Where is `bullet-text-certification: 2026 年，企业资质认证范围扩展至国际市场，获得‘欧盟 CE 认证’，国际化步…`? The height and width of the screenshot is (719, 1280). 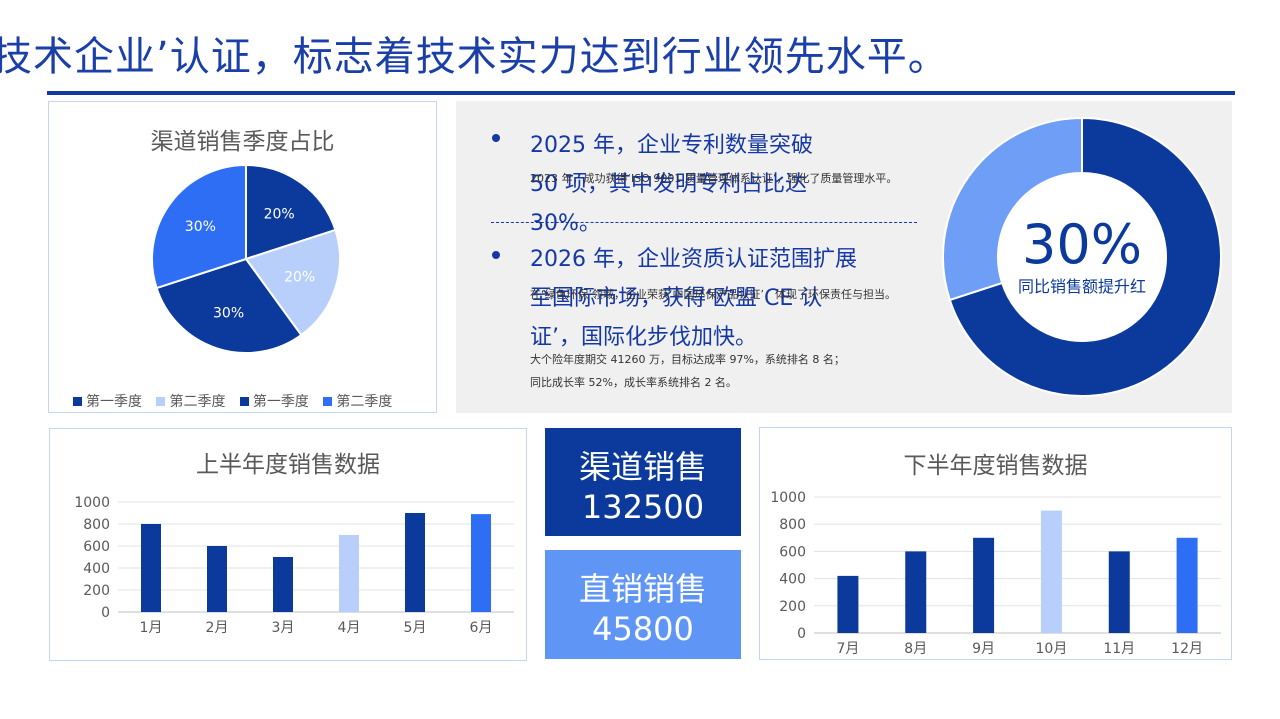 bullet-text-certification: 2026 年，企业资质认证范围扩展至国际市场，获得‘欧盟 CE 认证’，国际化步… is located at coordinates (693, 298).